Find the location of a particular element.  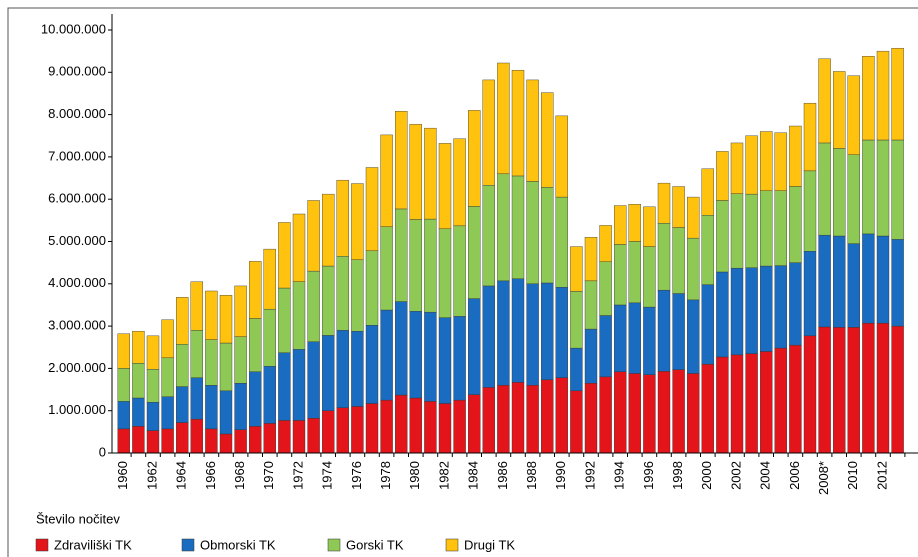

y-tick-label: 7.000.000 is located at coordinates (77, 155).